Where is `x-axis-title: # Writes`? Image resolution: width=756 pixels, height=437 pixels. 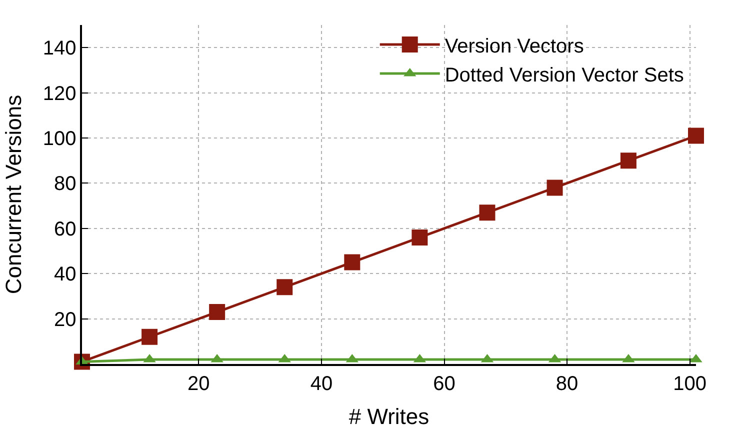
x-axis-title: # Writes is located at coordinates (389, 417).